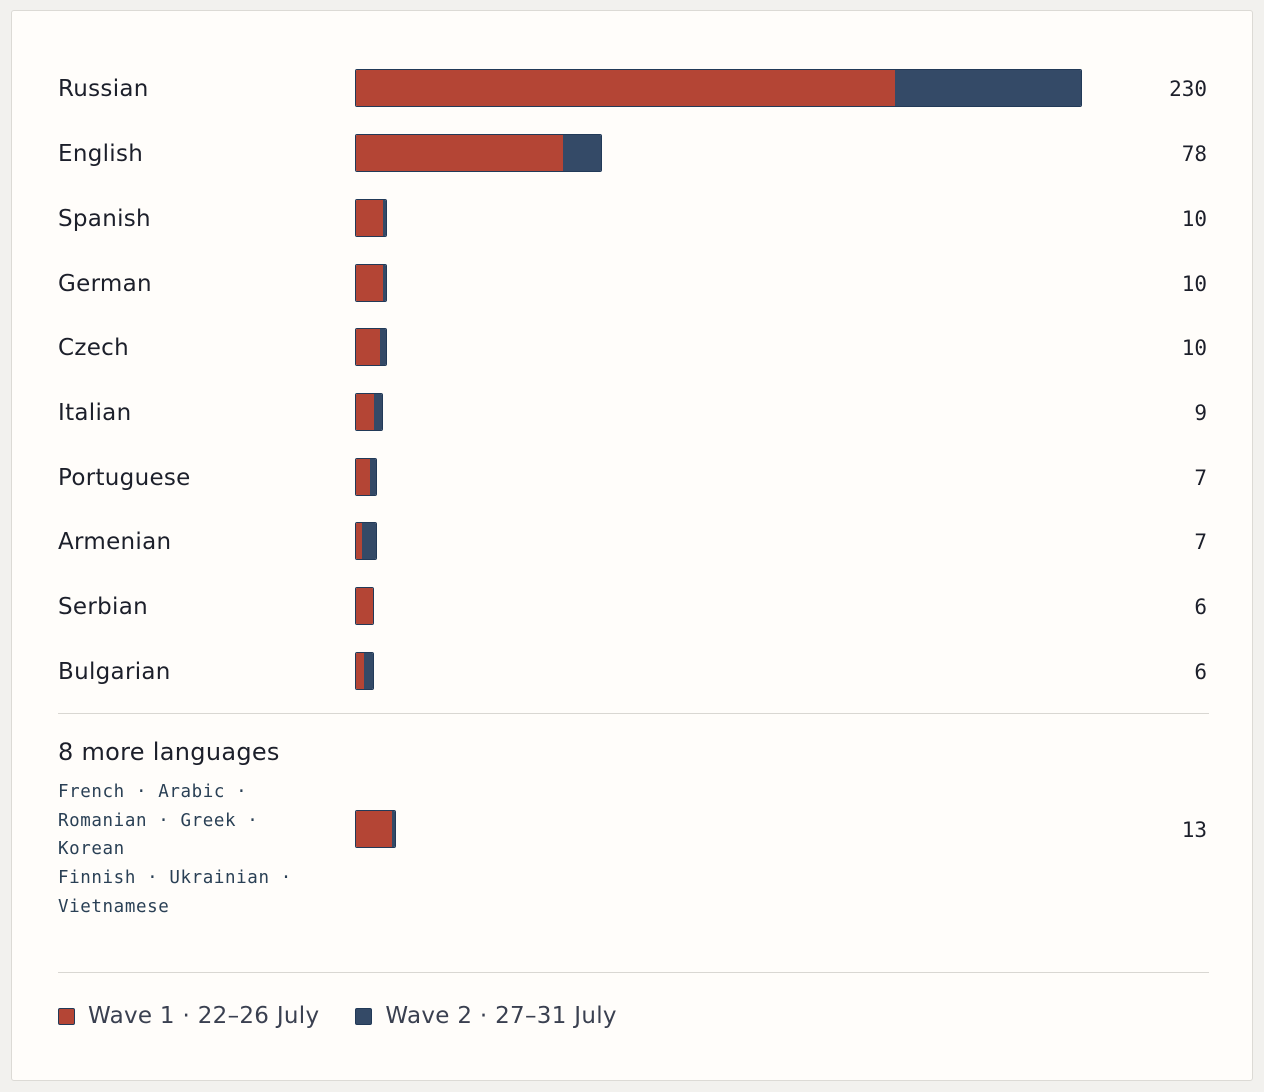  What do you see at coordinates (114, 672) in the screenshot?
I see `category-label: Bulgarian` at bounding box center [114, 672].